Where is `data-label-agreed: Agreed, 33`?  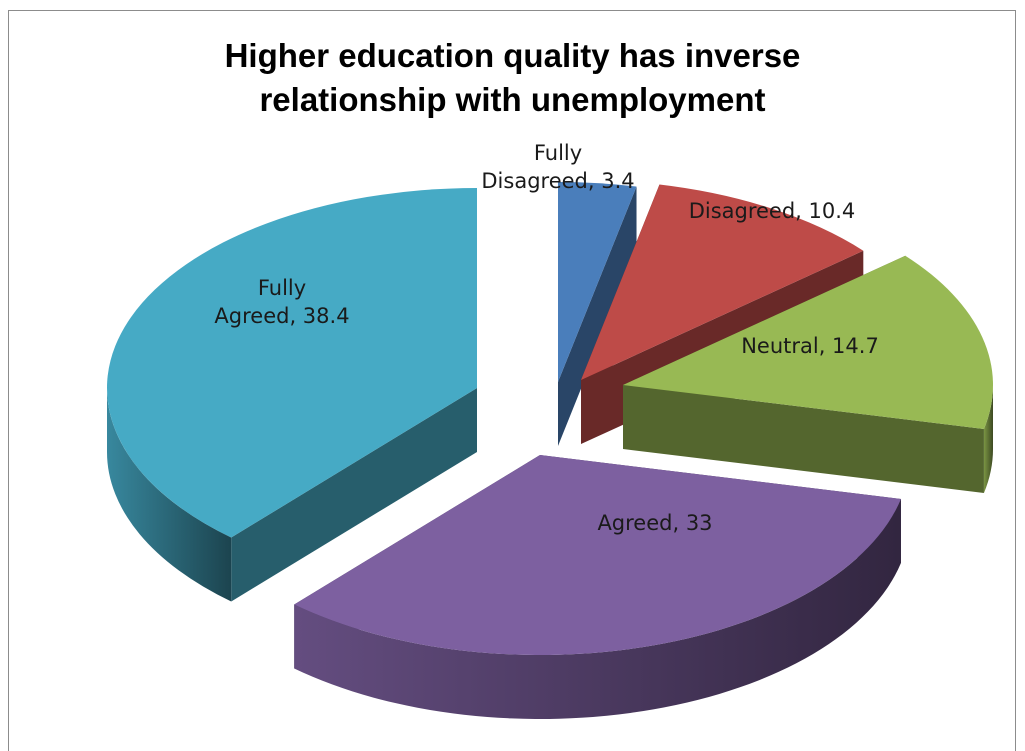
data-label-agreed: Agreed, 33 is located at coordinates (654, 523).